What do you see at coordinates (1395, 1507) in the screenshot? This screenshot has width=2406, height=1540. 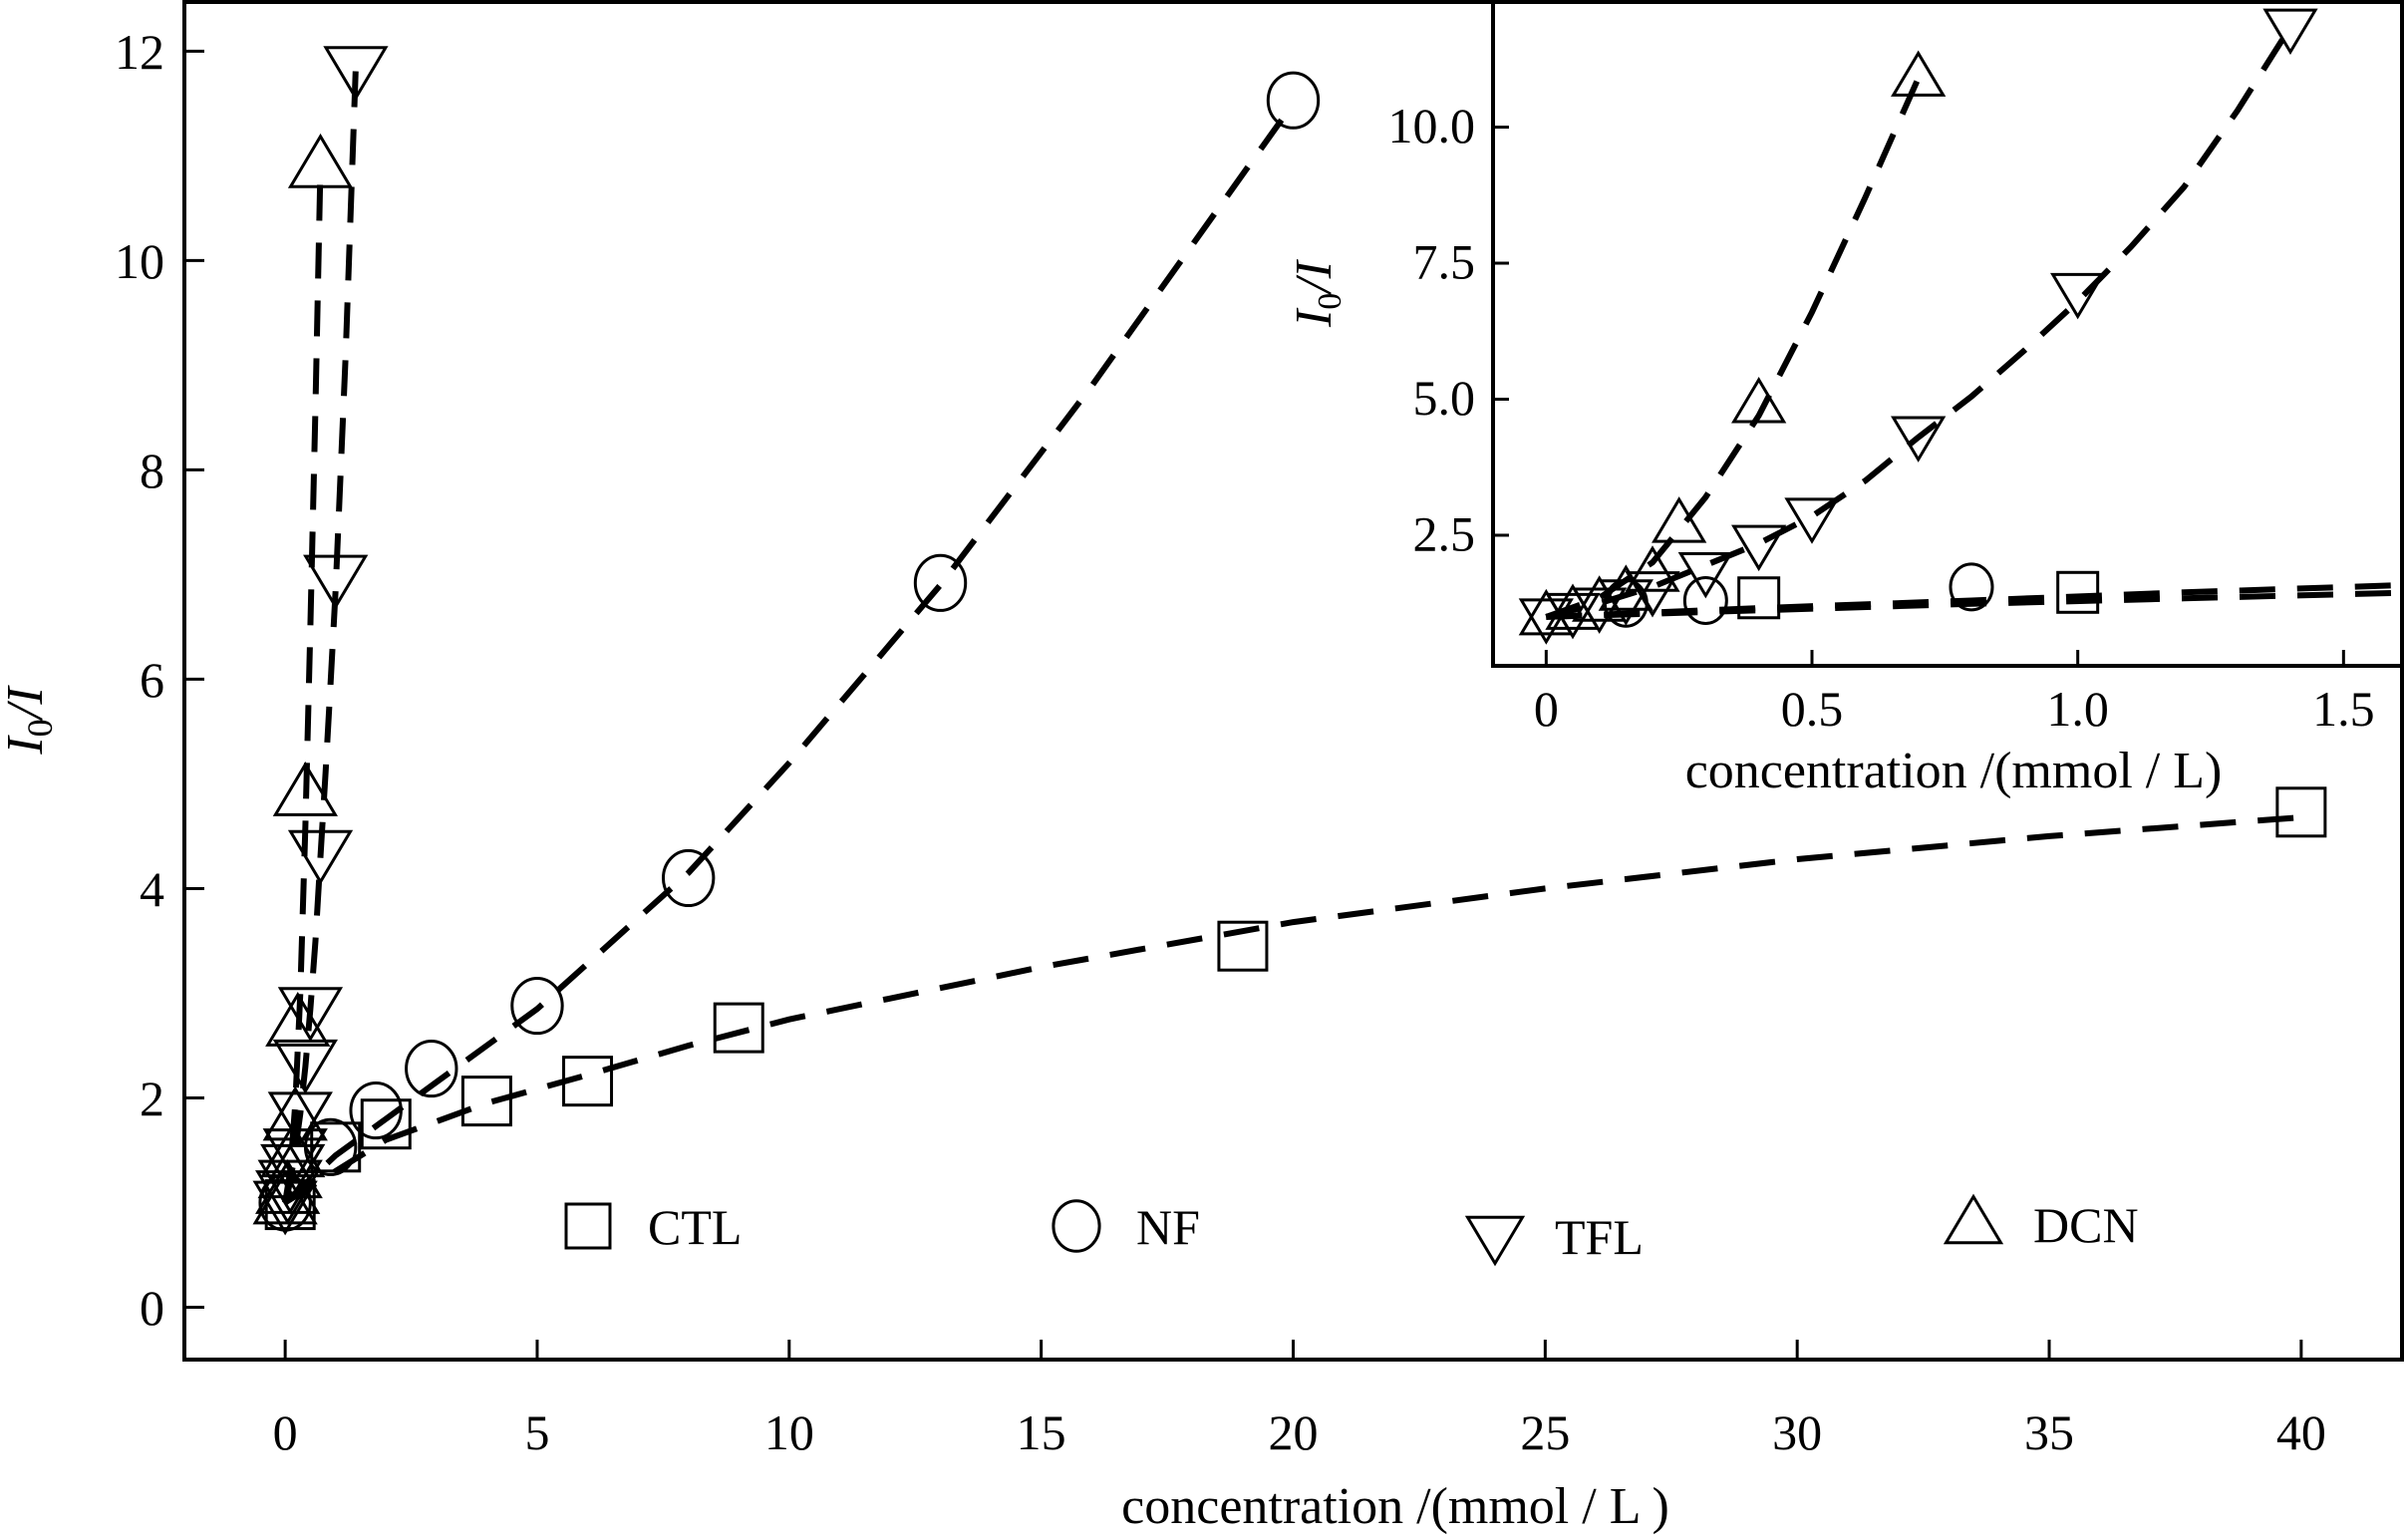 I see `main-x-axis-title: concentration /(mmol / L )` at bounding box center [1395, 1507].